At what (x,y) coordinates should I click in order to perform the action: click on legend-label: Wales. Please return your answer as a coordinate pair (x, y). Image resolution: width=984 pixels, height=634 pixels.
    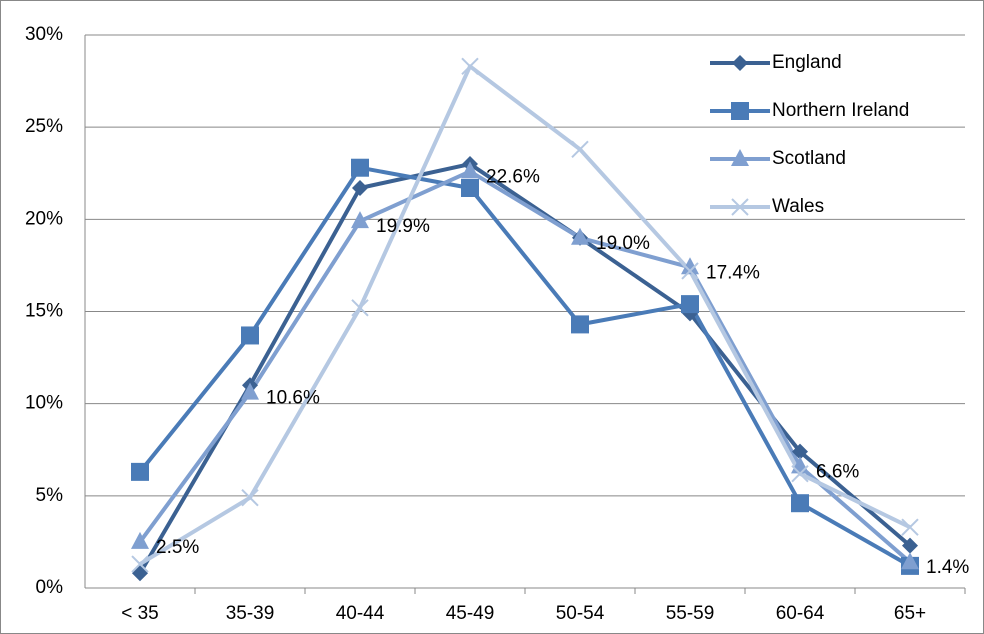
    Looking at the image, I should click on (798, 206).